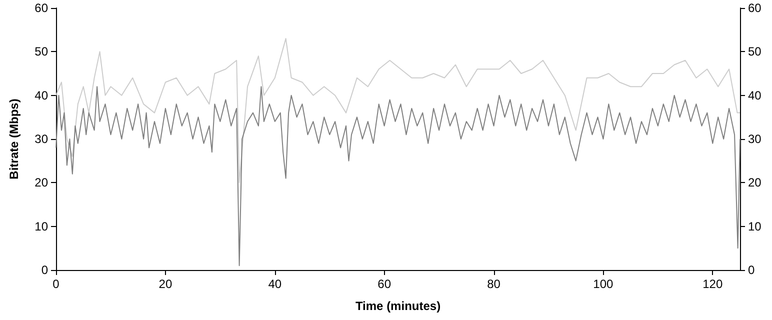 This screenshot has height=320, width=772. I want to click on y2-tick-label: 0, so click(751, 270).